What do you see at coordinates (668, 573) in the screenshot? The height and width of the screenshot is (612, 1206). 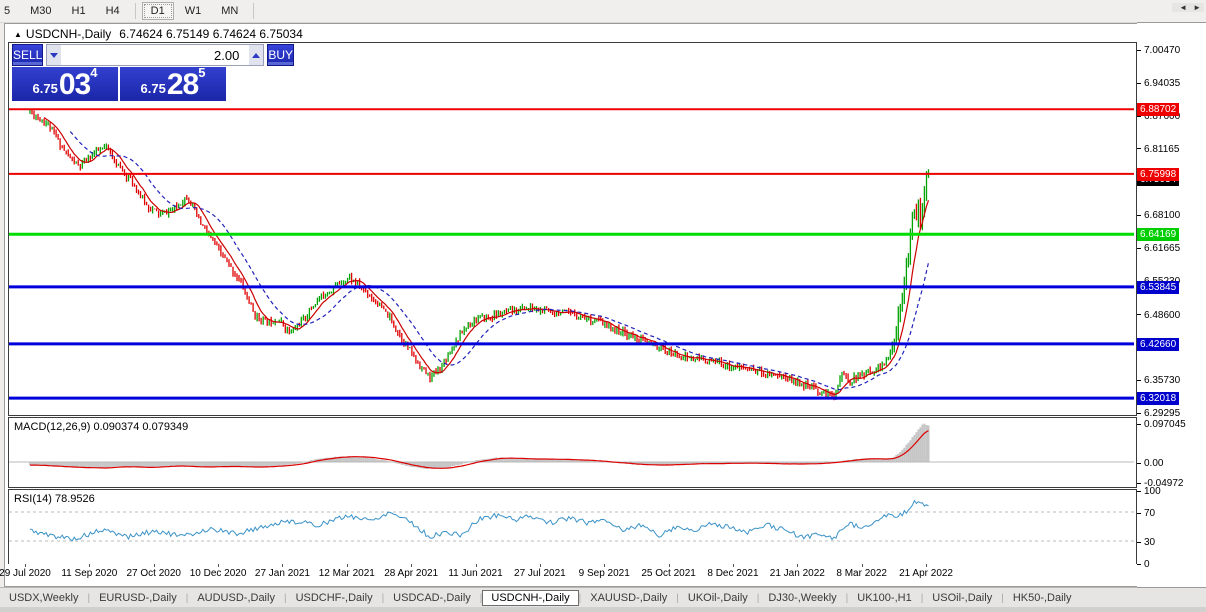 I see `date-label: 25 Oct 2021` at bounding box center [668, 573].